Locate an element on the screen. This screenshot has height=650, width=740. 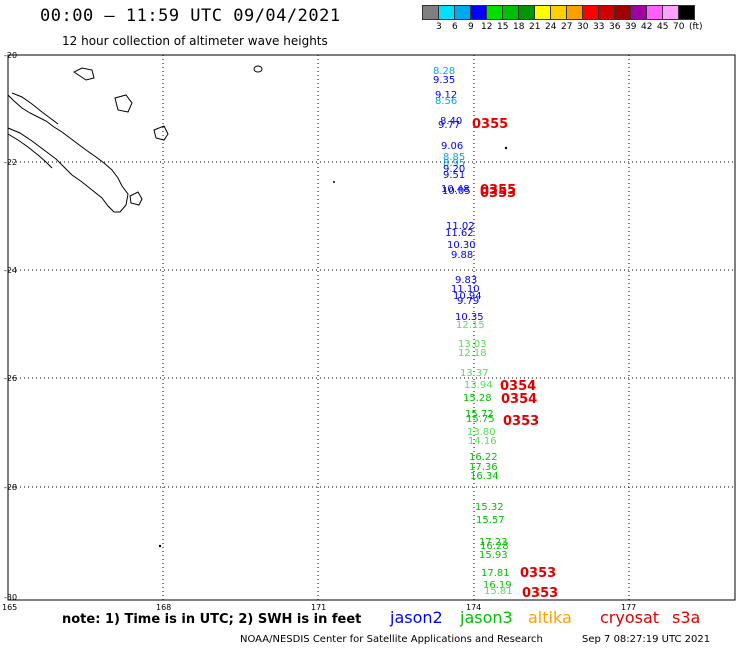
wave-height-value: 15.93 is located at coordinates (493, 555).